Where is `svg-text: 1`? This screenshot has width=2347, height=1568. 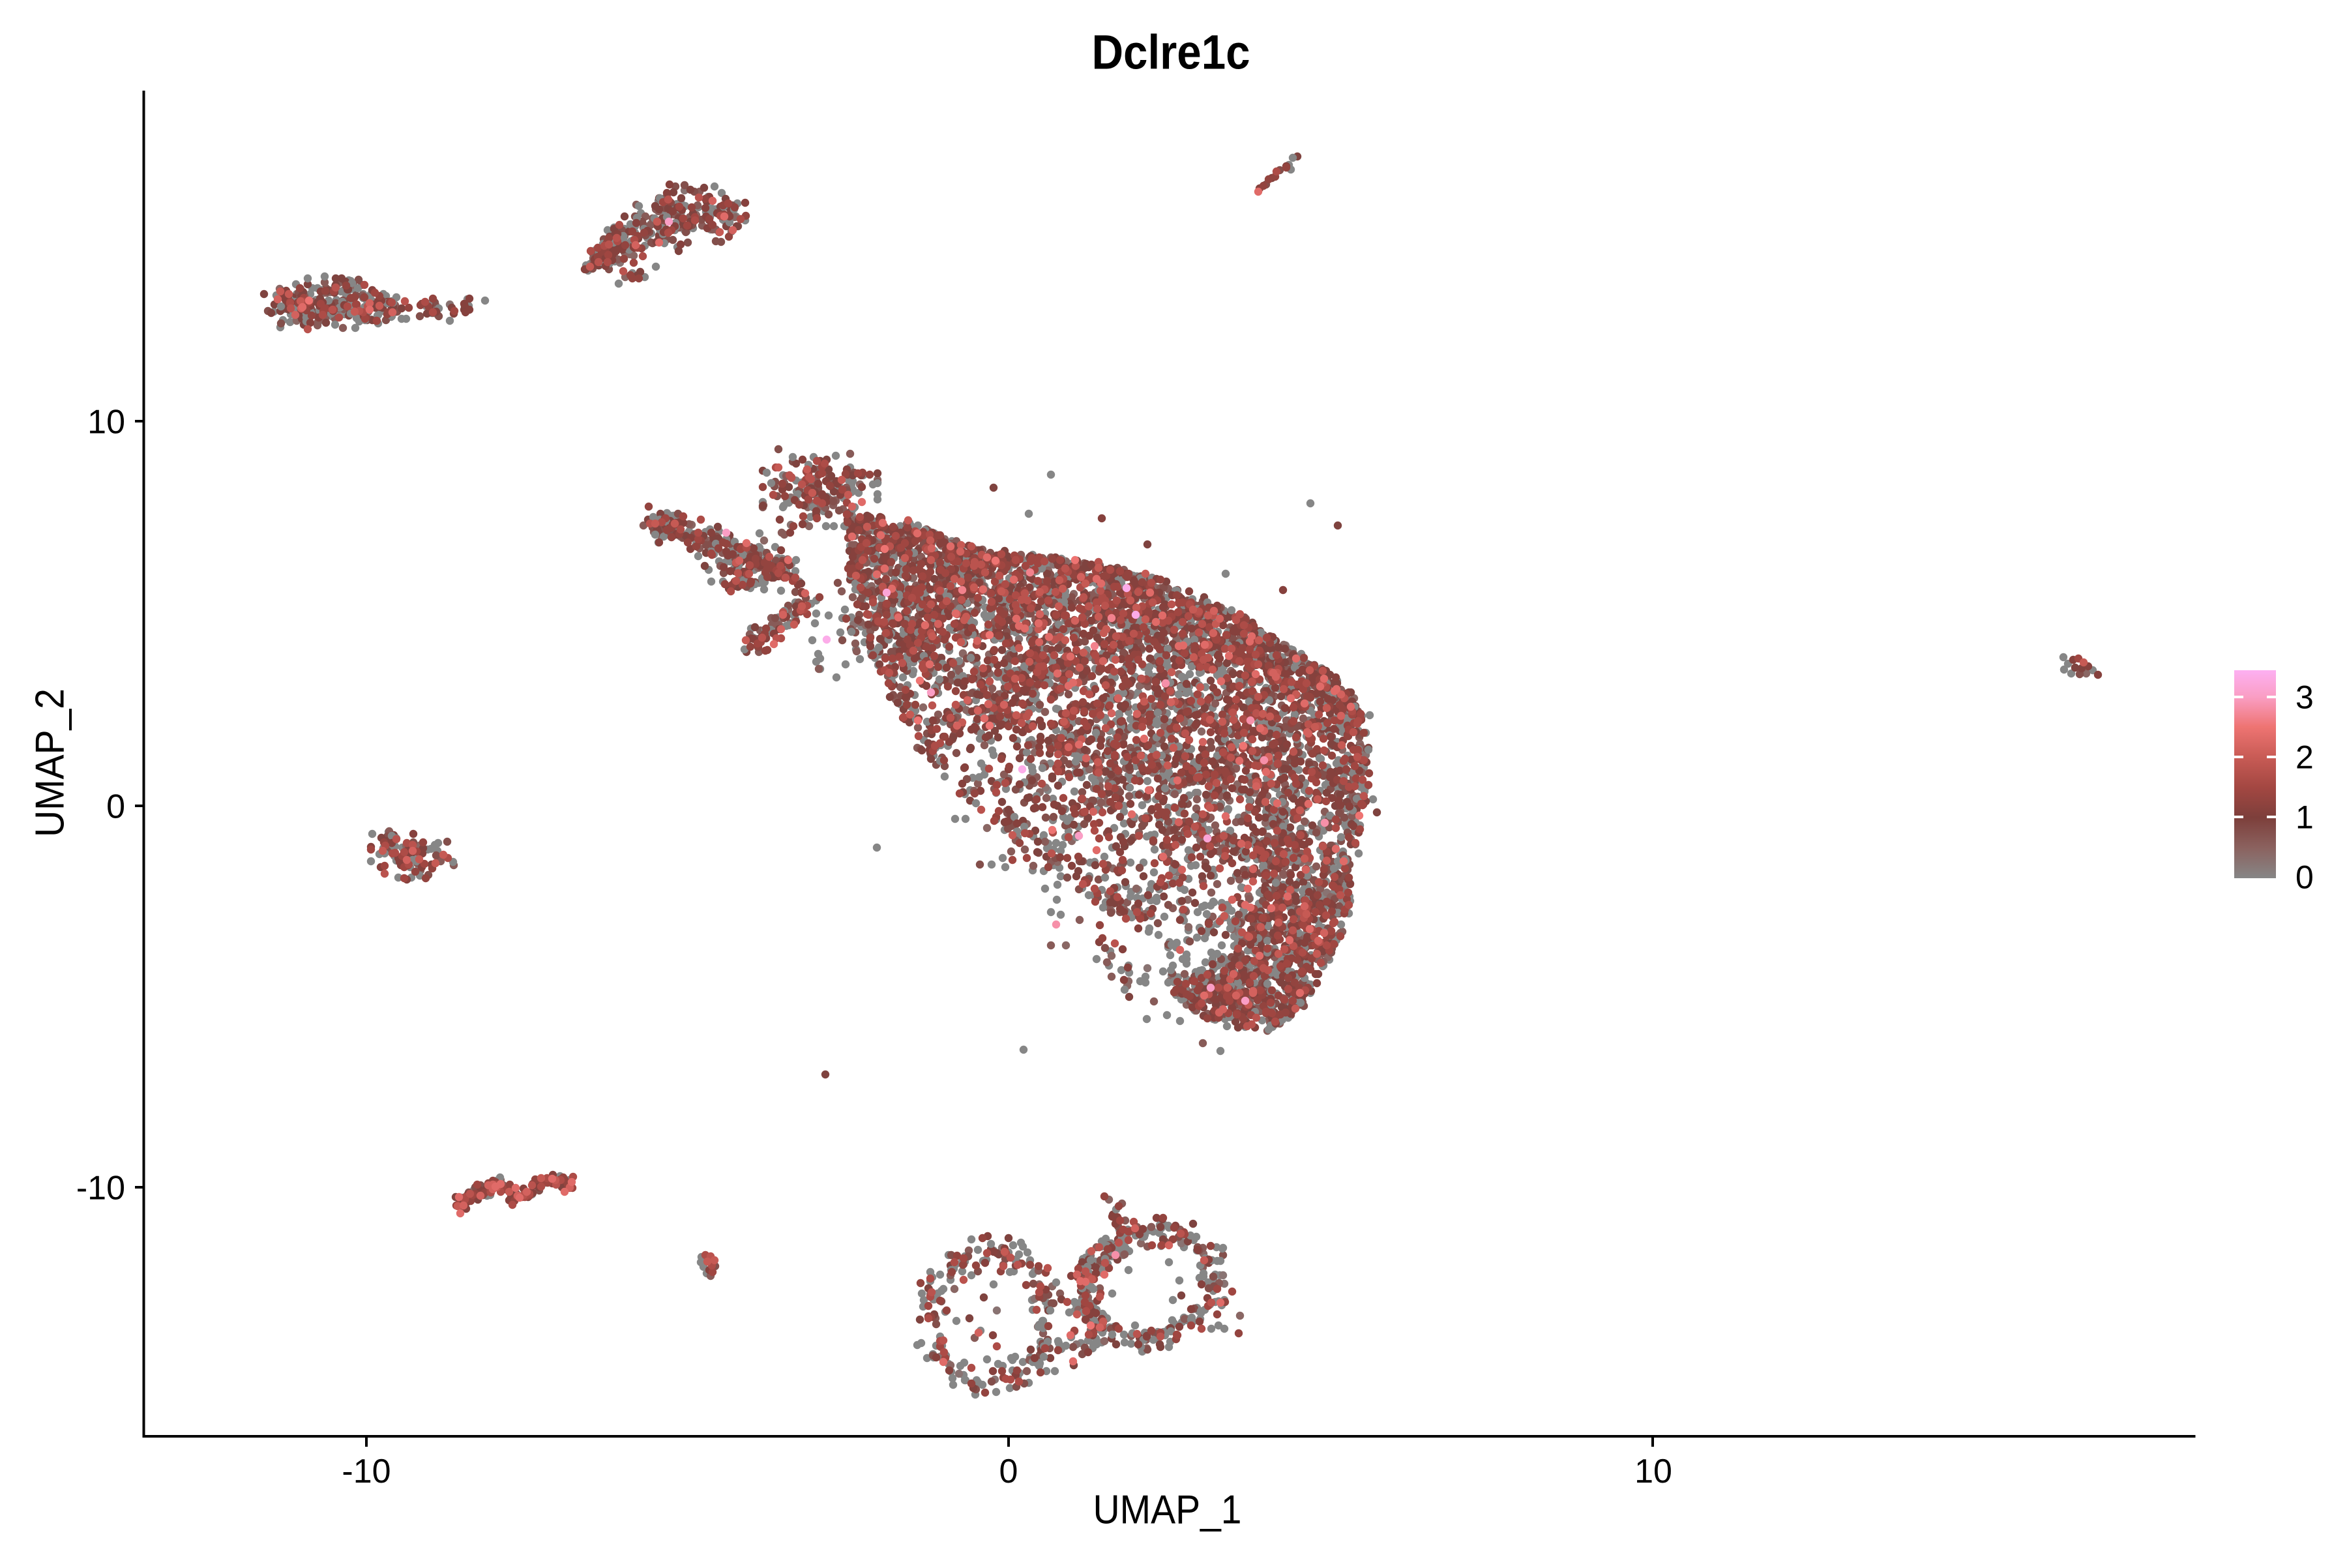 svg-text: 1 is located at coordinates (2304, 818).